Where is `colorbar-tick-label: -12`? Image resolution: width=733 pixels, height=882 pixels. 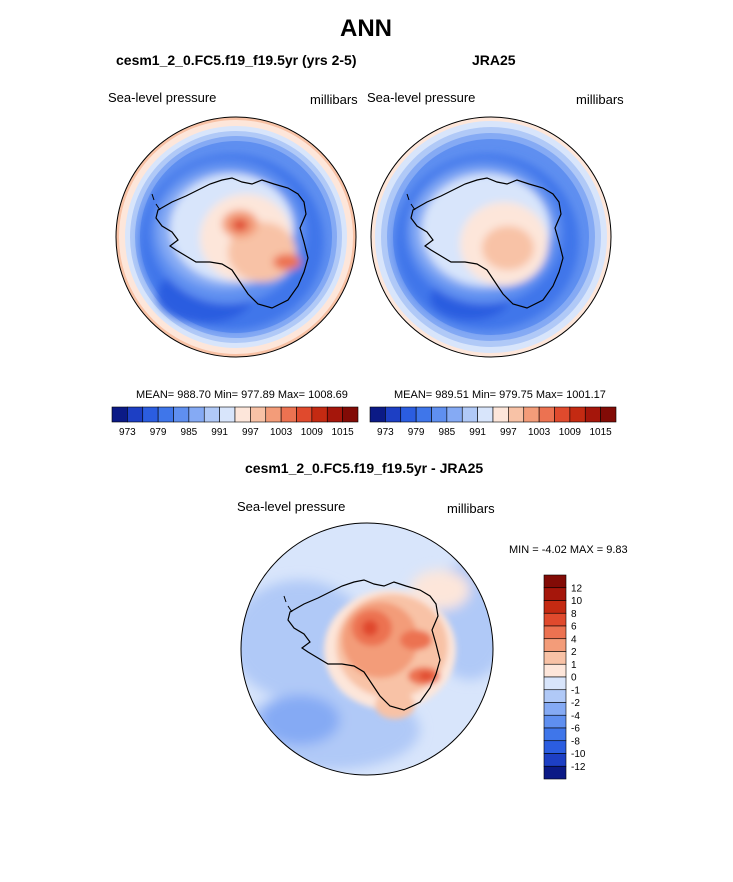
colorbar-tick-label: -12 is located at coordinates (578, 767).